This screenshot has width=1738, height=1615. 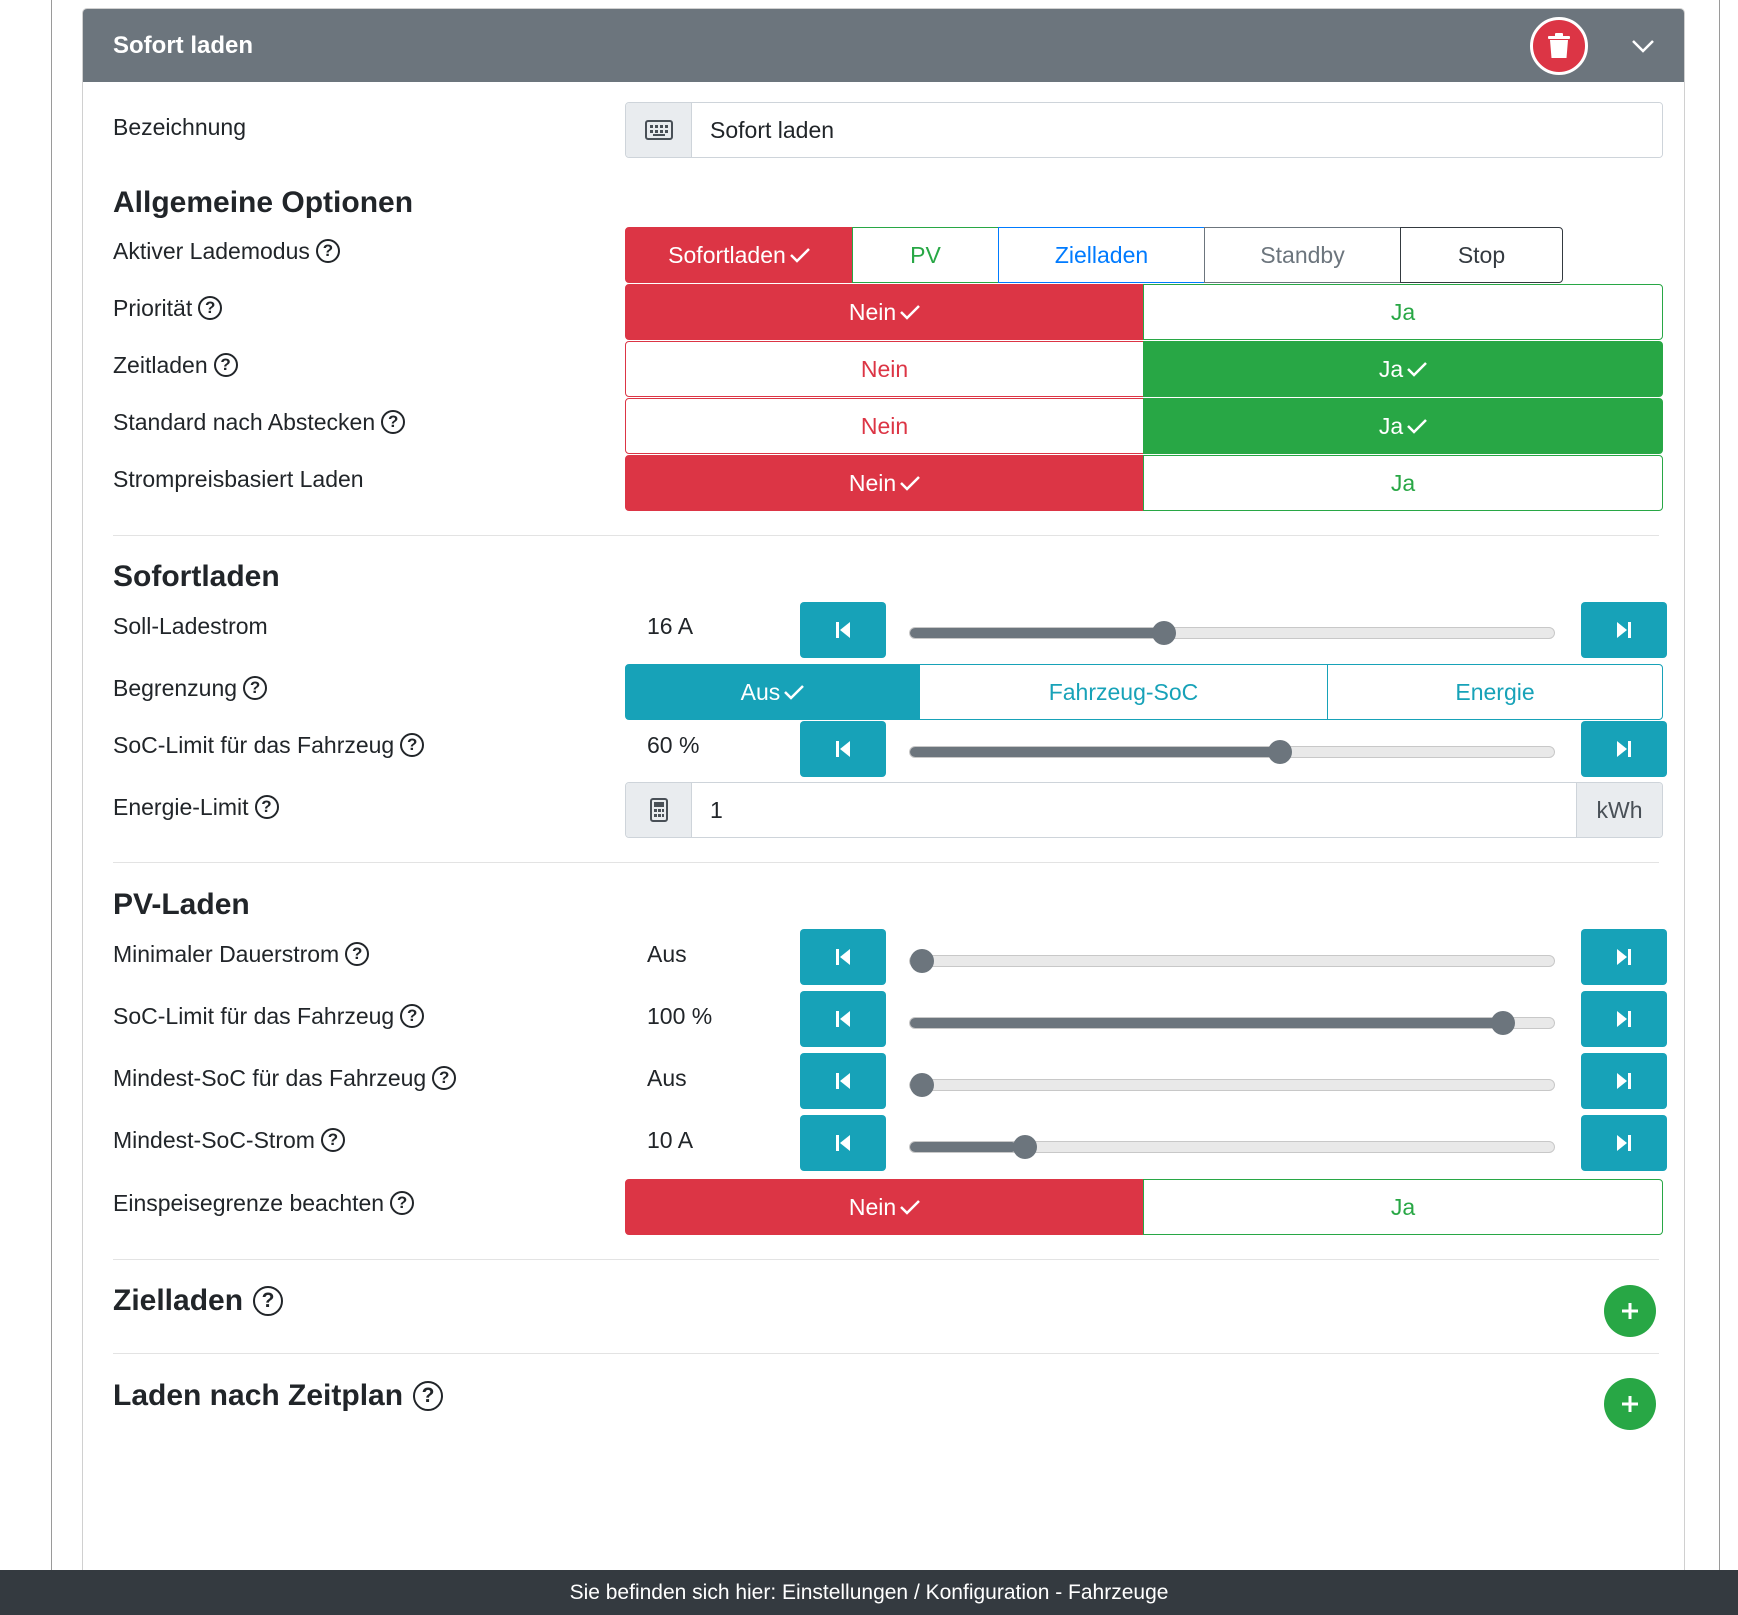 What do you see at coordinates (1134, 810) in the screenshot?
I see `energie-limit-input` at bounding box center [1134, 810].